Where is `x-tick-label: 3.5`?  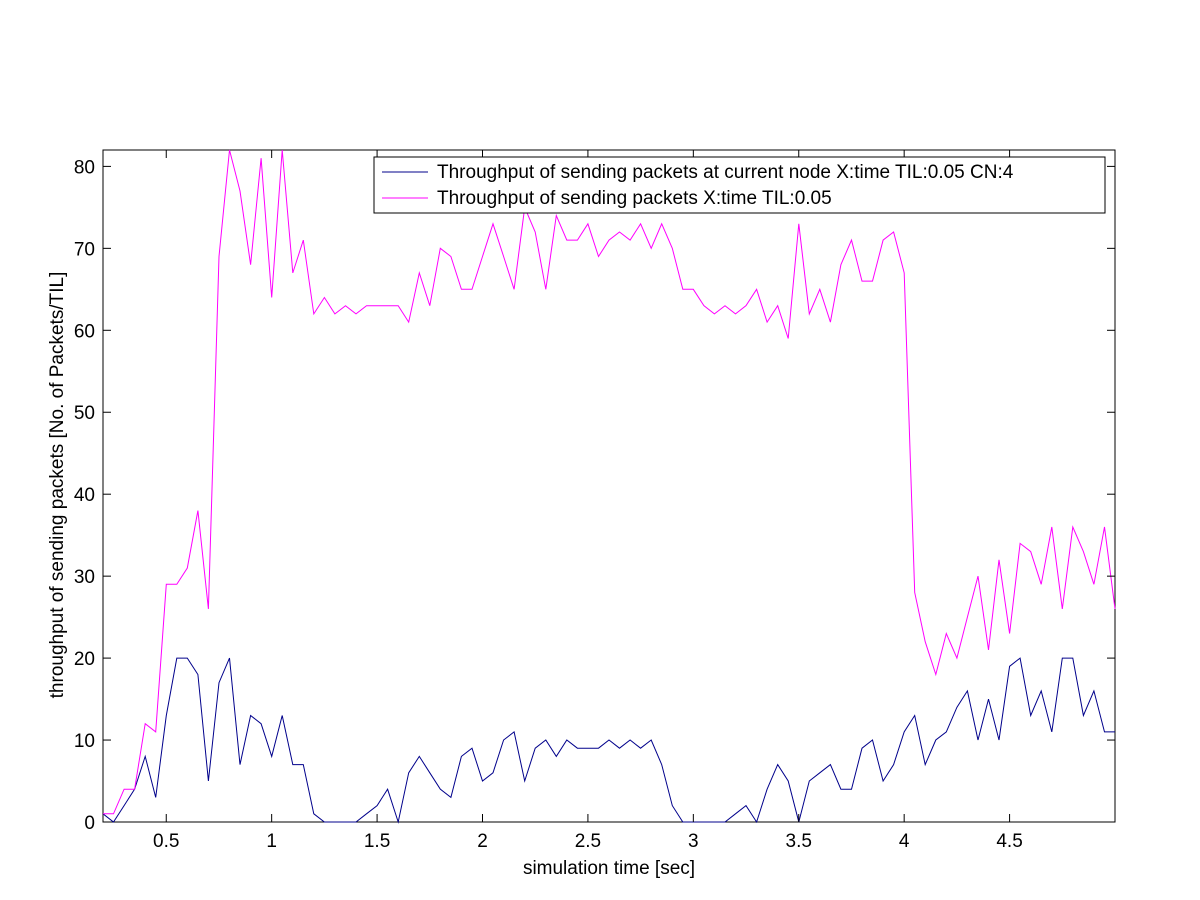 x-tick-label: 3.5 is located at coordinates (799, 841).